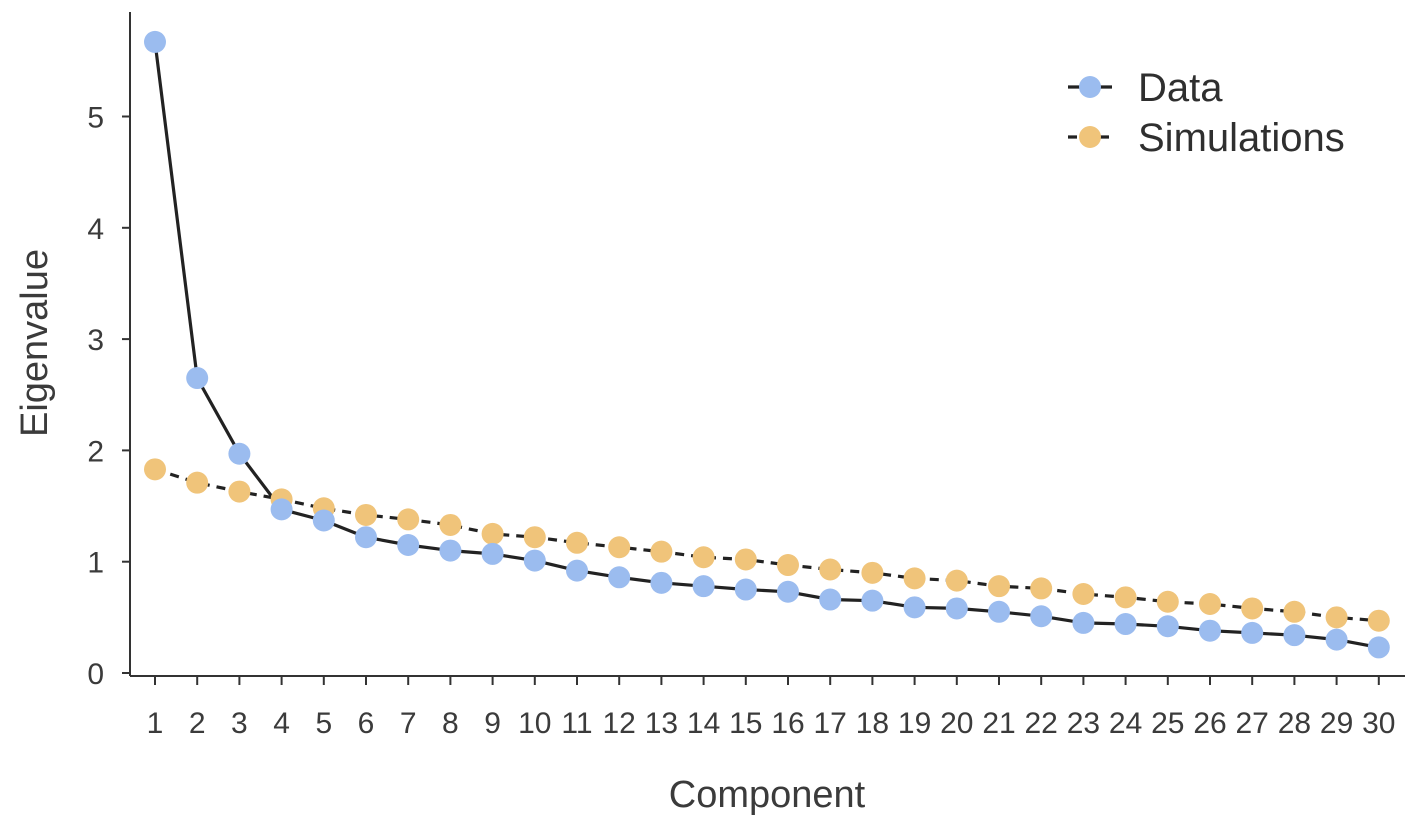 Image resolution: width=1417 pixels, height=832 pixels. I want to click on x-tick-label: 8, so click(450, 723).